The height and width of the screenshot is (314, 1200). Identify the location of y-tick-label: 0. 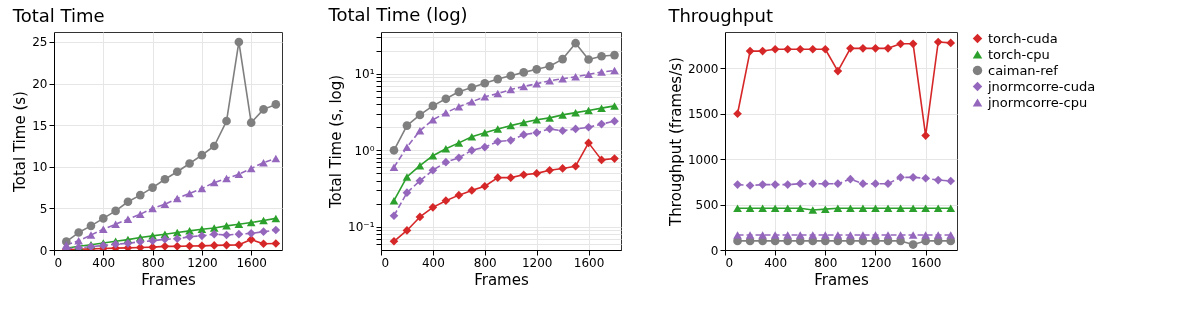
(714, 250).